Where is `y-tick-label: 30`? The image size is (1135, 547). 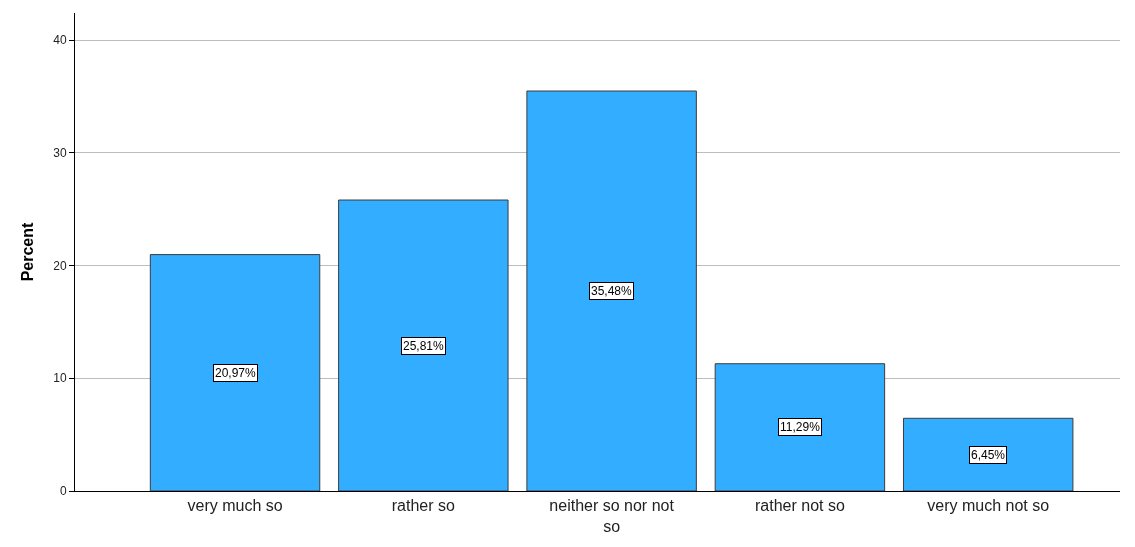 y-tick-label: 30 is located at coordinates (60, 152).